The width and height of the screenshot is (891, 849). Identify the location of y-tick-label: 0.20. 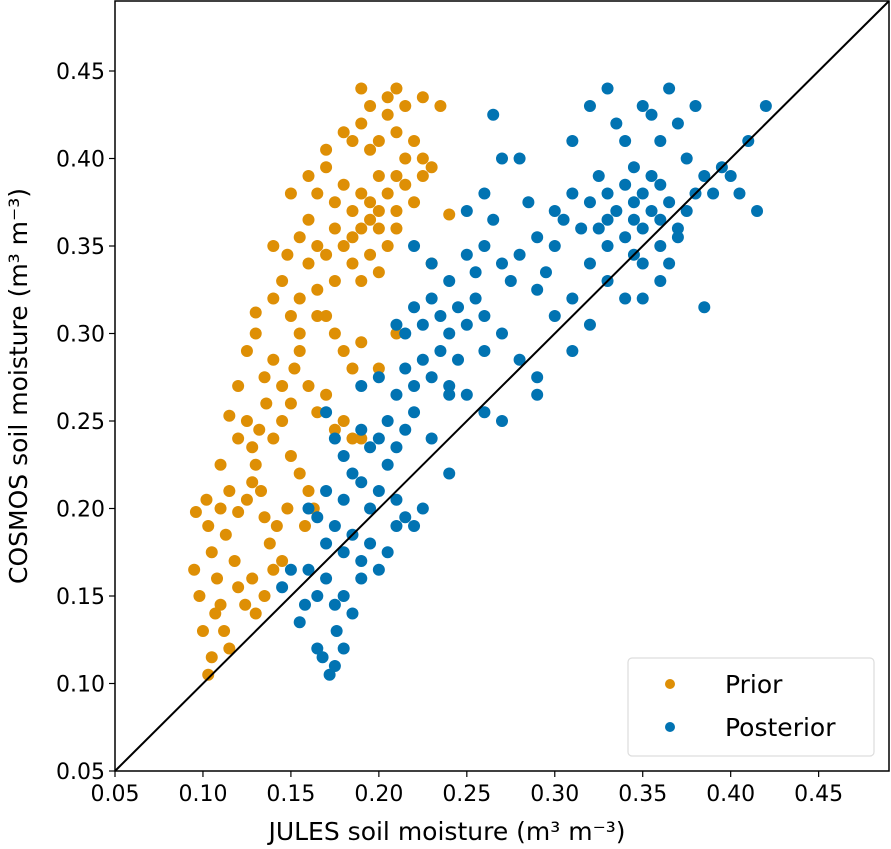
(80, 510).